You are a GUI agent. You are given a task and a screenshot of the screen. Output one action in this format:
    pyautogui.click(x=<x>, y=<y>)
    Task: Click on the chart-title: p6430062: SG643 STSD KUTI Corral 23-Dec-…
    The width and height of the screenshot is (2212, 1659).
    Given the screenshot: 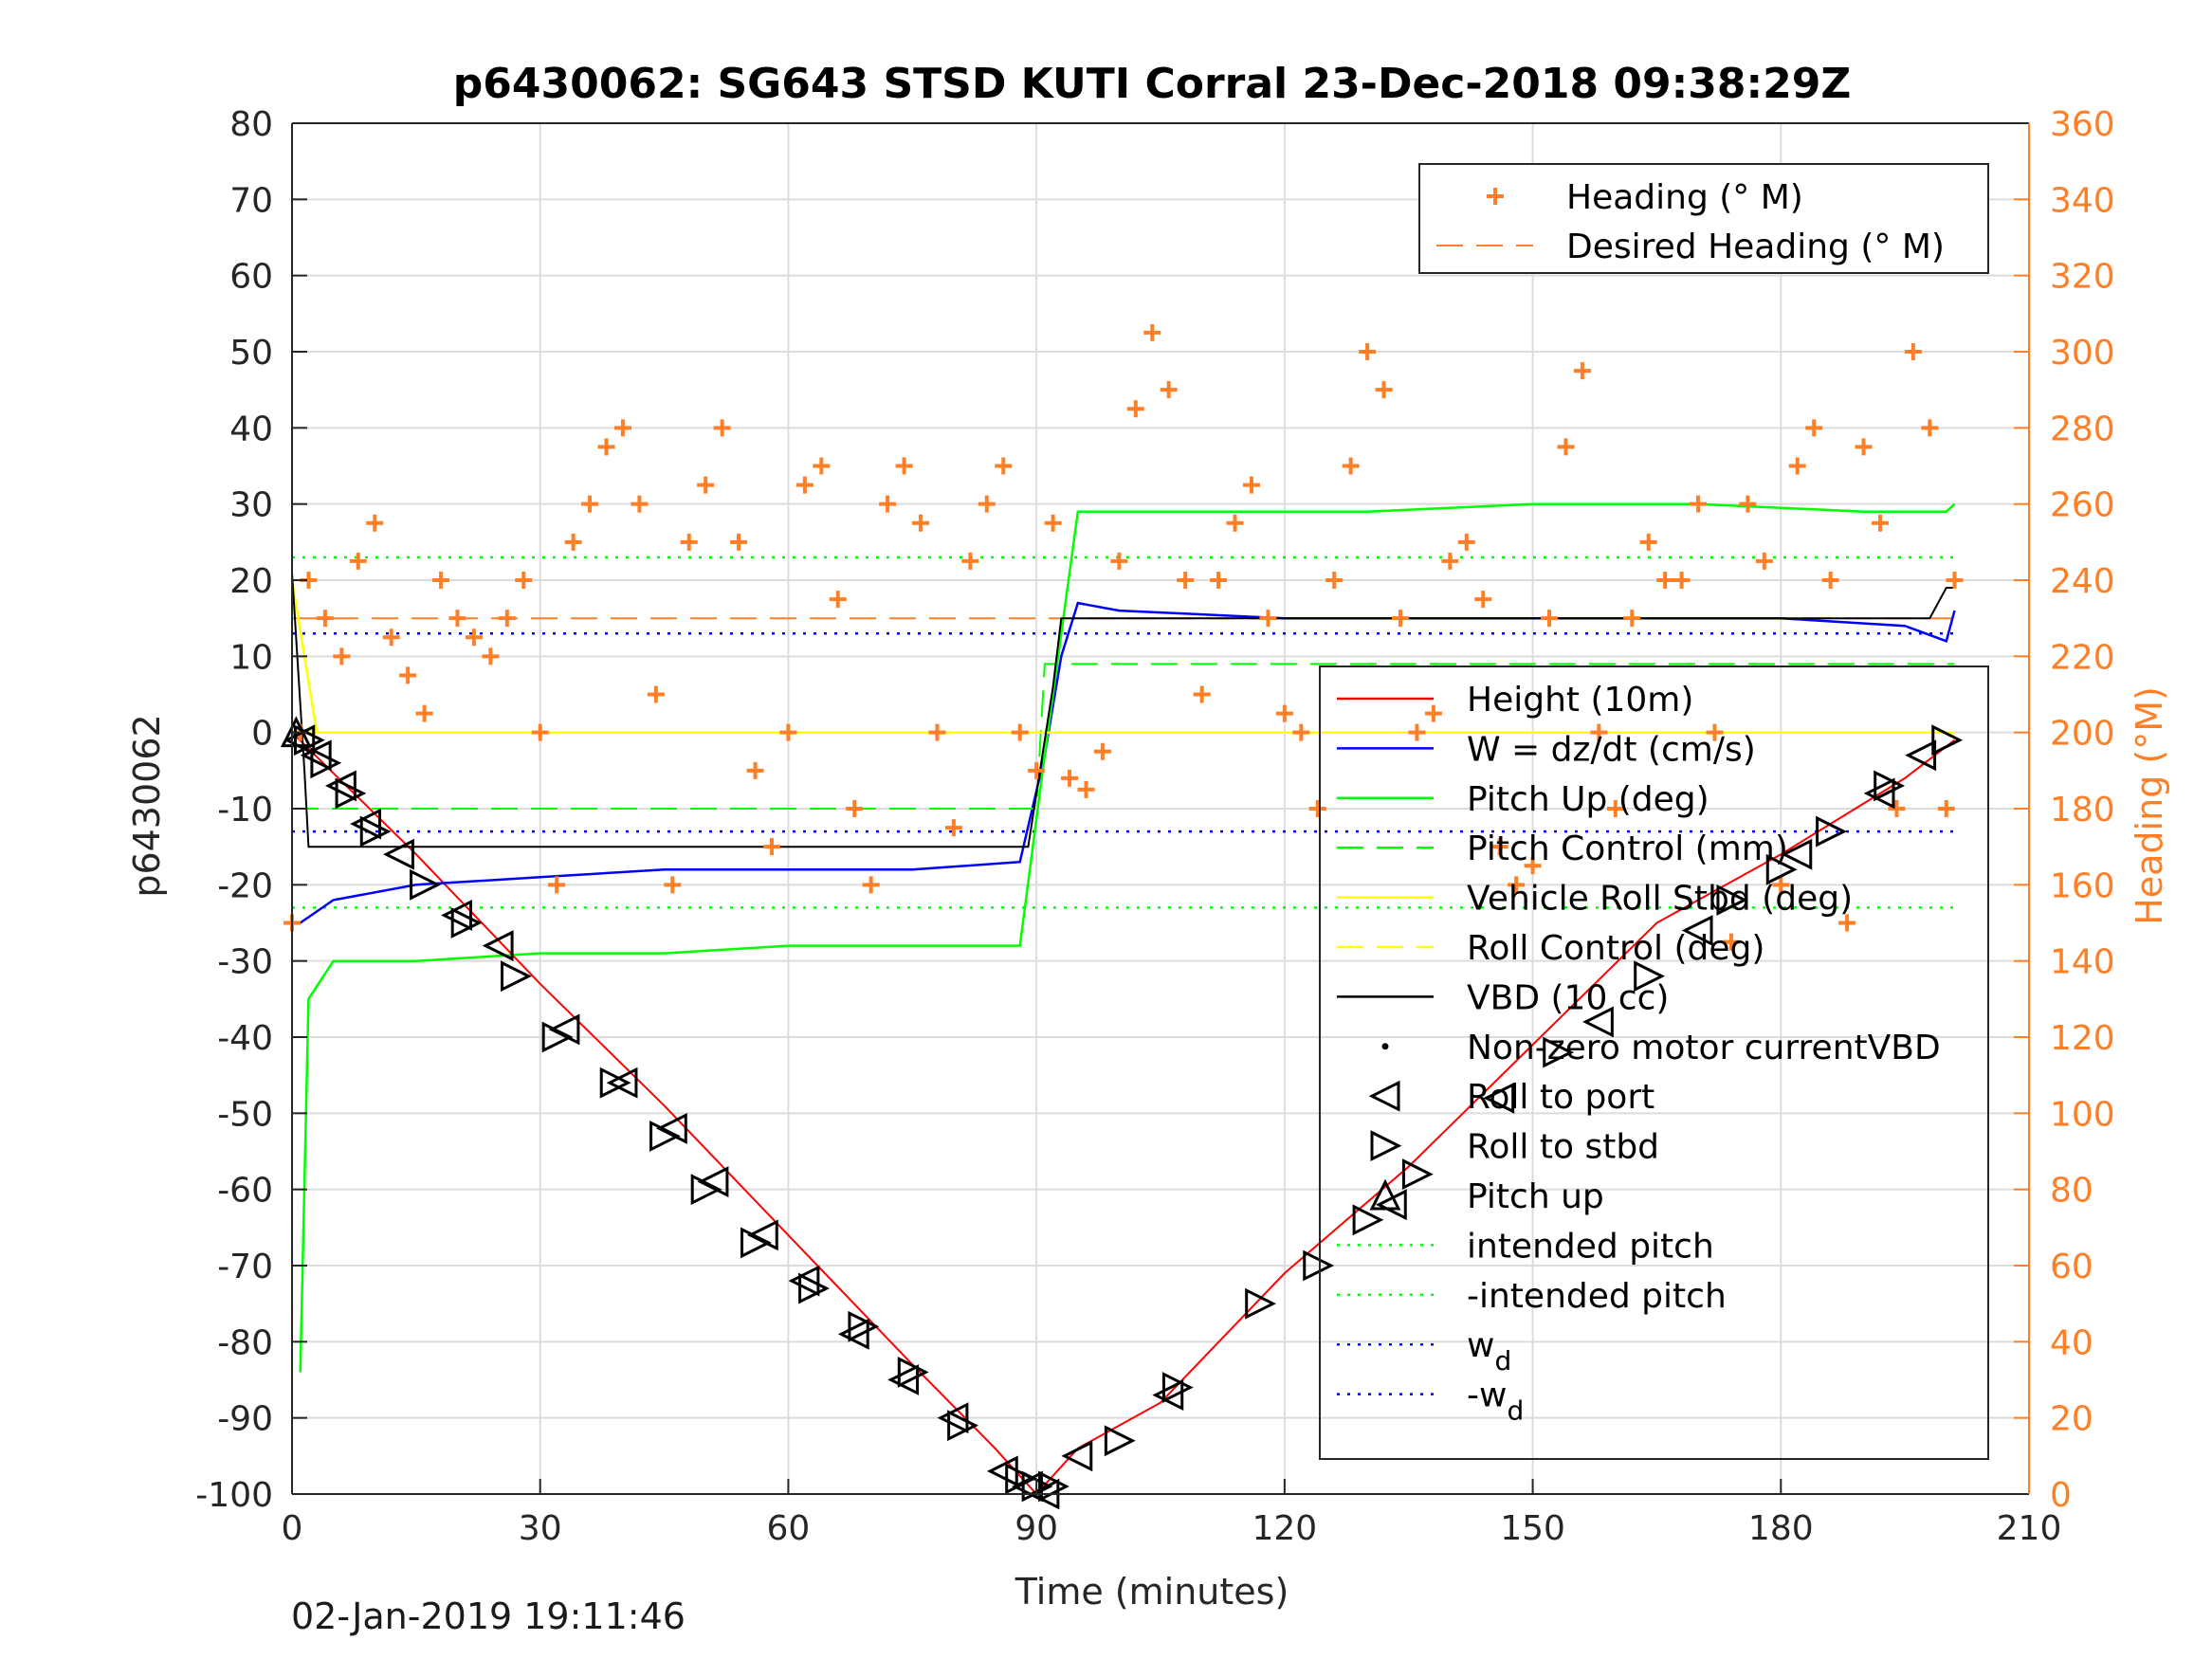 What is the action you would take?
    pyautogui.click(x=1152, y=84)
    